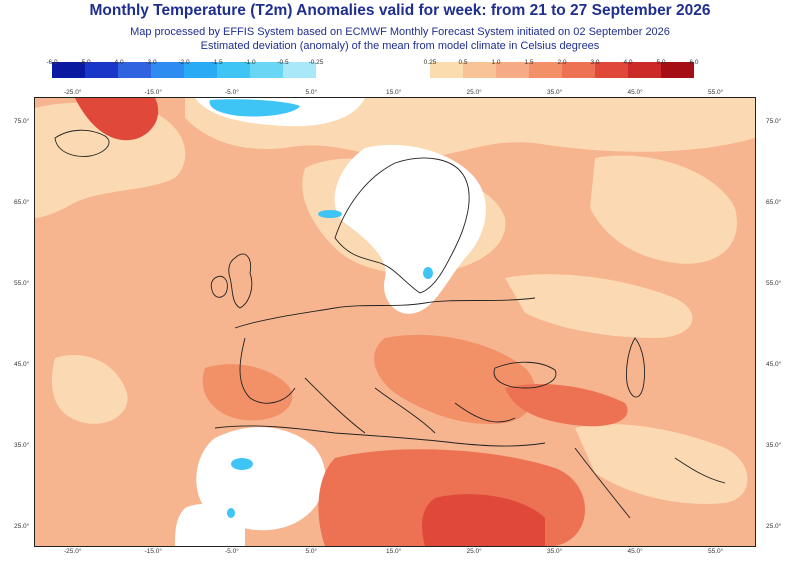 The image size is (800, 565). What do you see at coordinates (562, 62) in the screenshot?
I see `legend-positive-label: 2.0` at bounding box center [562, 62].